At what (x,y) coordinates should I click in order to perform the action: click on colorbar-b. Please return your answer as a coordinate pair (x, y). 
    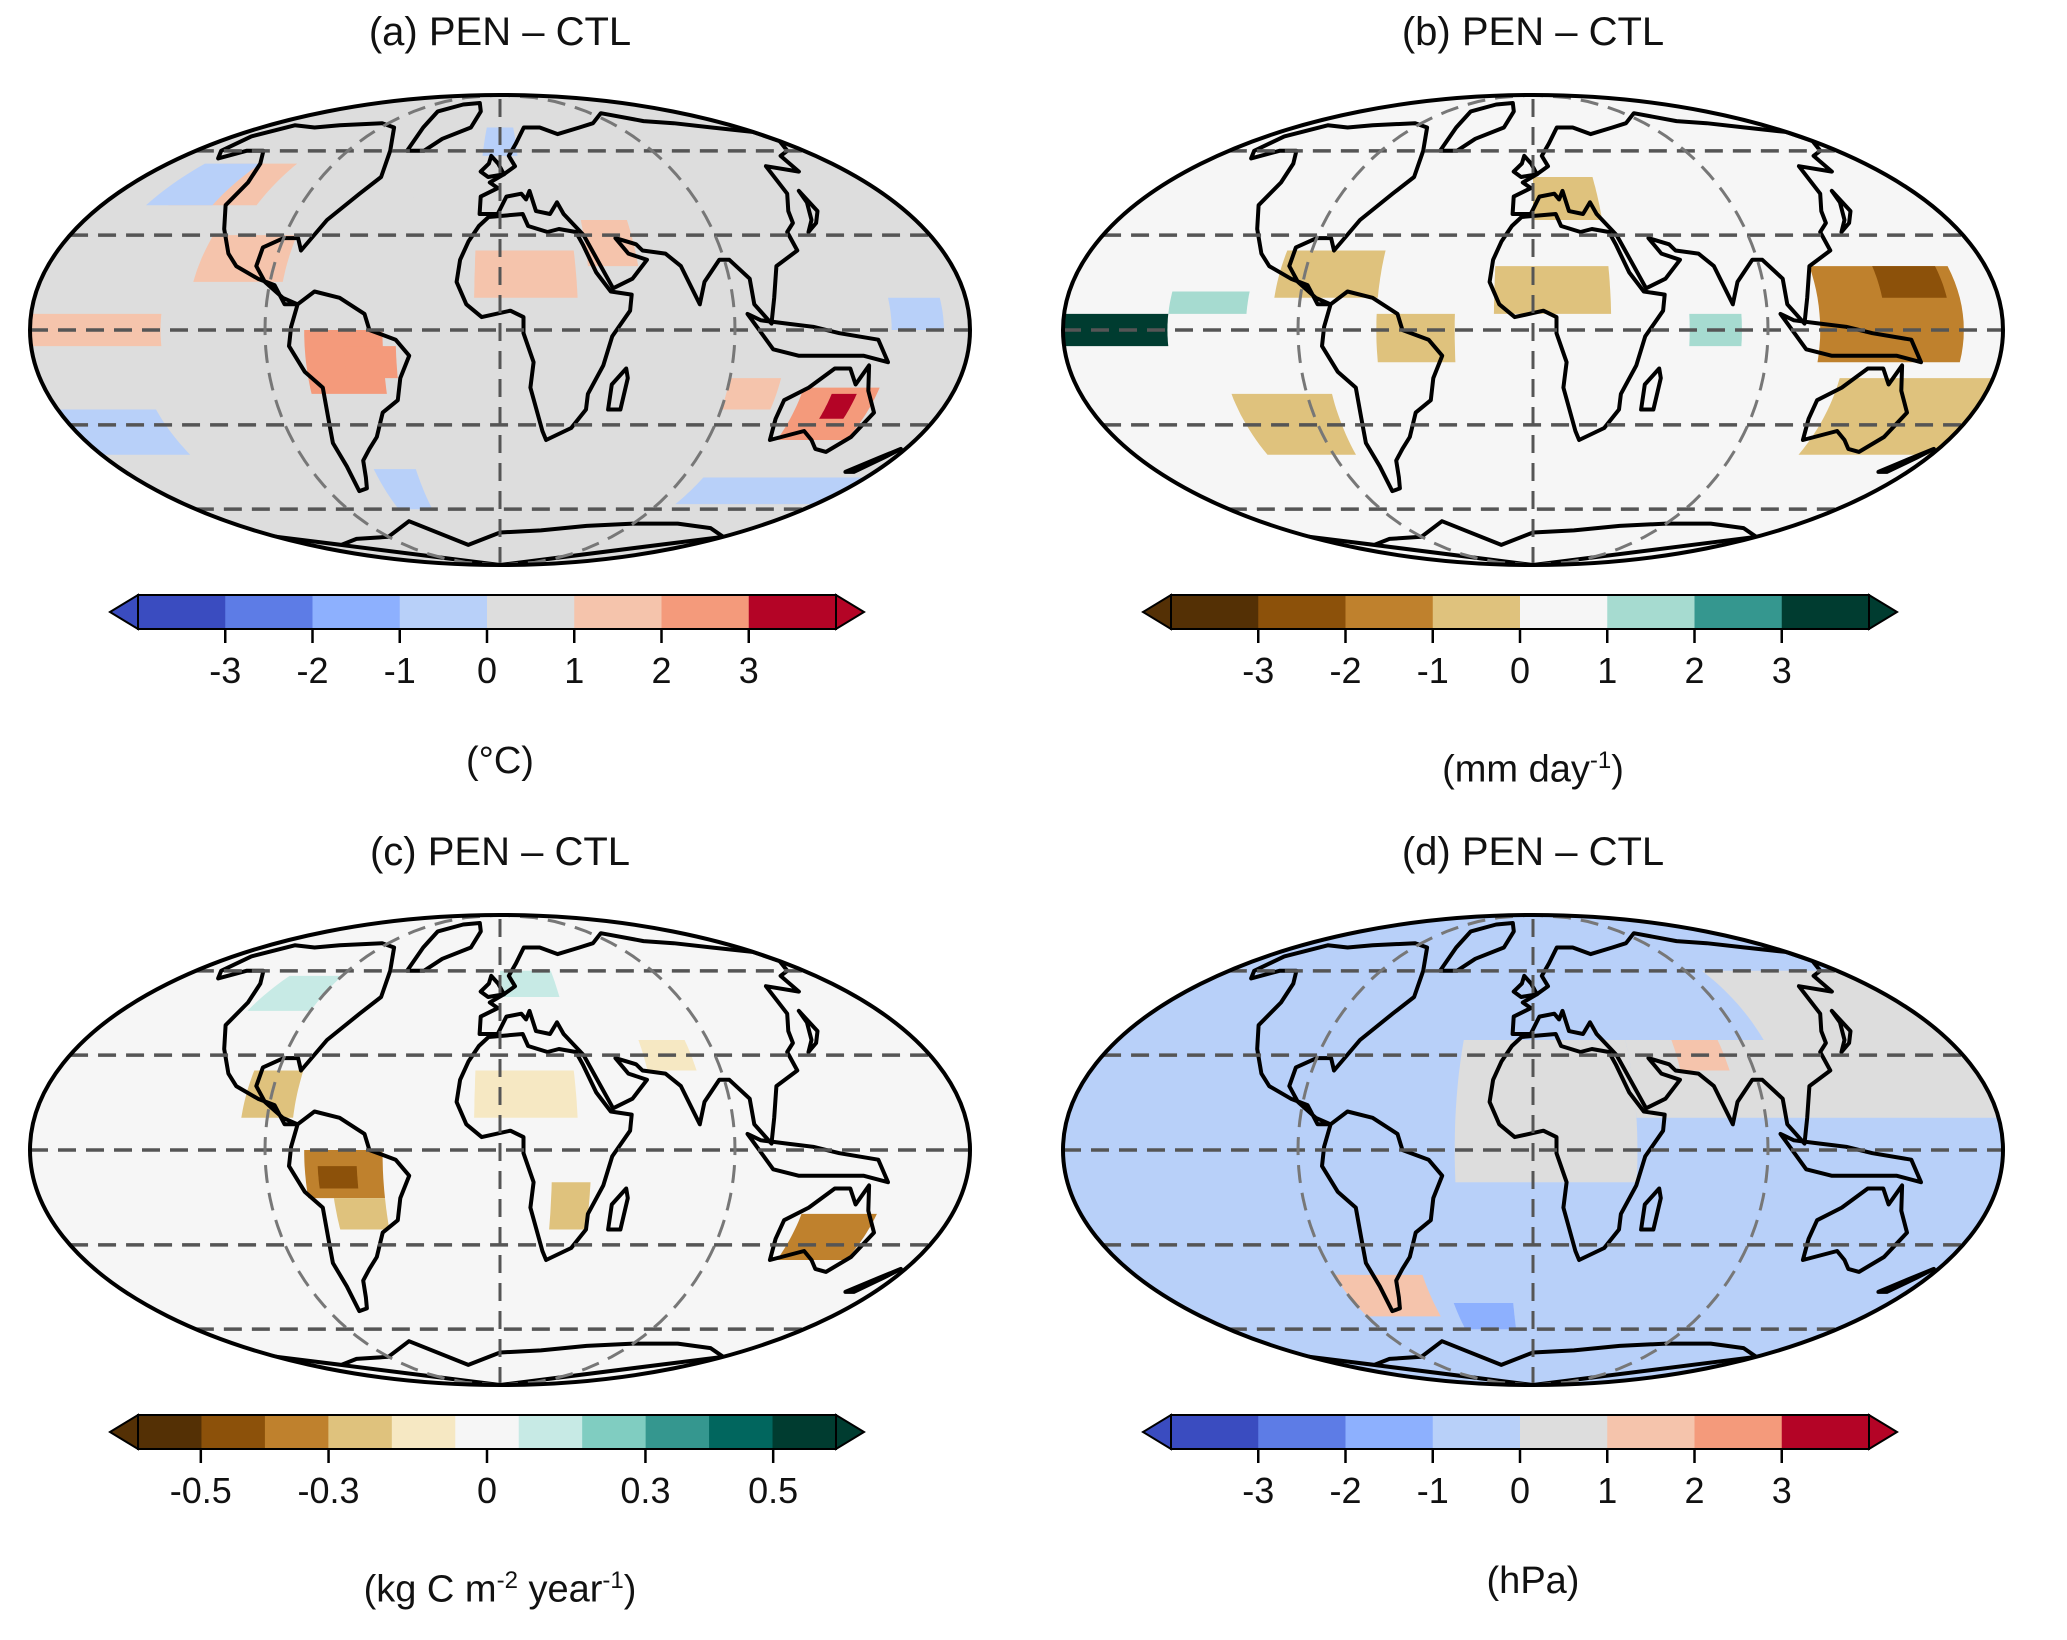
    Looking at the image, I should click on (1520, 618).